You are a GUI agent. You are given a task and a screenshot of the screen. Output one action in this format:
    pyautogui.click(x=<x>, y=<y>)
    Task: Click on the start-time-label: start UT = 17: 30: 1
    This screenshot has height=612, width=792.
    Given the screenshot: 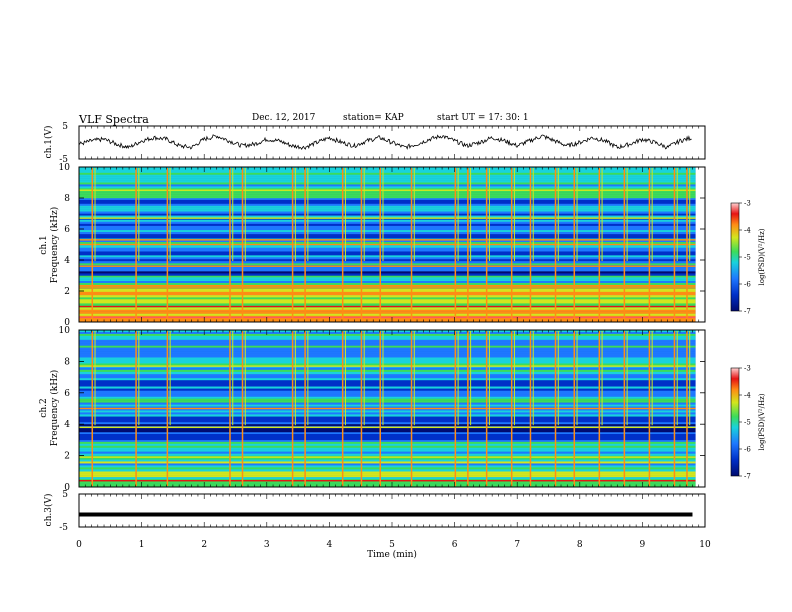 What is the action you would take?
    pyautogui.click(x=483, y=118)
    